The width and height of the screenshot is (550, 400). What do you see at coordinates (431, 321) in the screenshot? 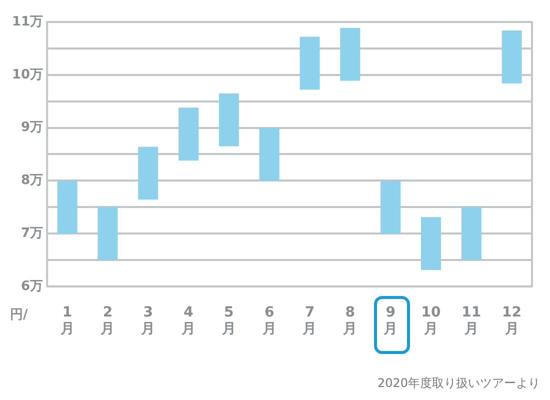
I see `x-tick-label: 10月` at bounding box center [431, 321].